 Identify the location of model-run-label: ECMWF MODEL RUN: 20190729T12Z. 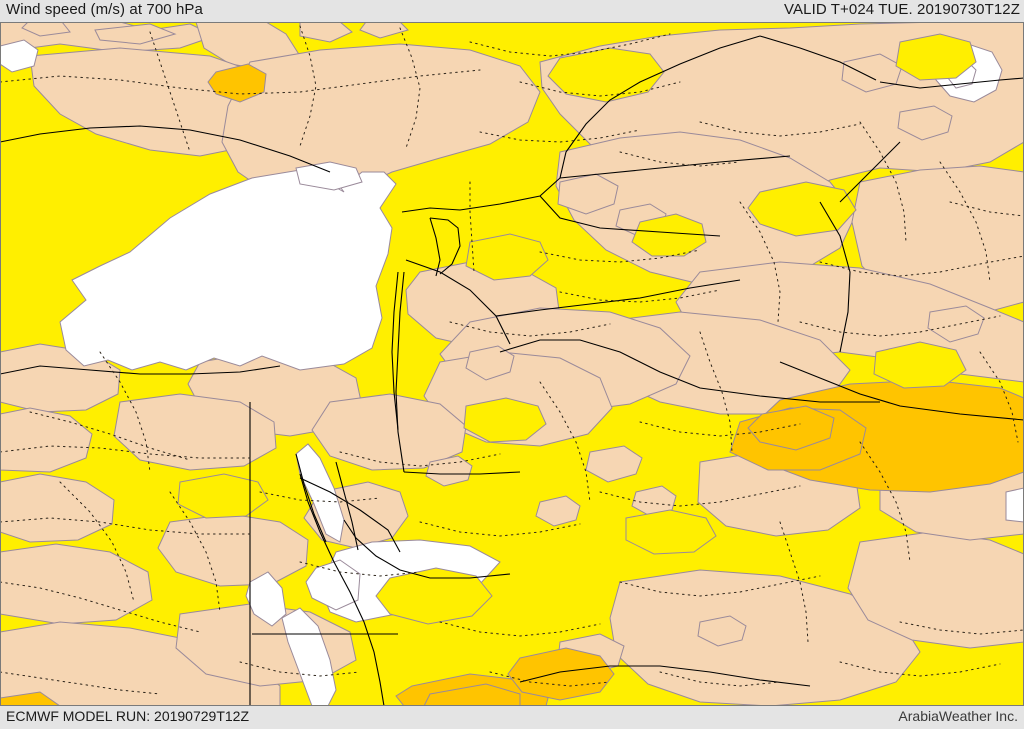
(127, 716).